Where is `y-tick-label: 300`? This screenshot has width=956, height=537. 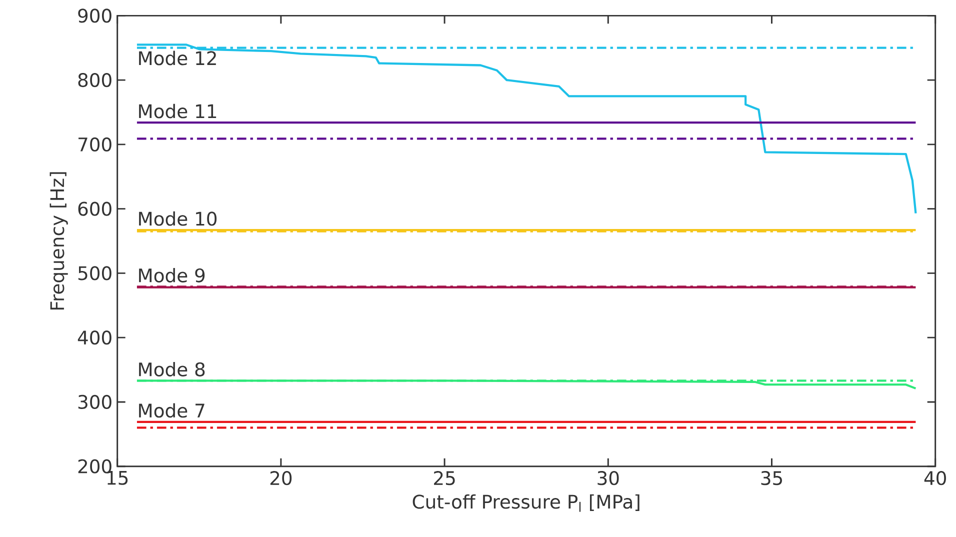
y-tick-label: 300 is located at coordinates (95, 402).